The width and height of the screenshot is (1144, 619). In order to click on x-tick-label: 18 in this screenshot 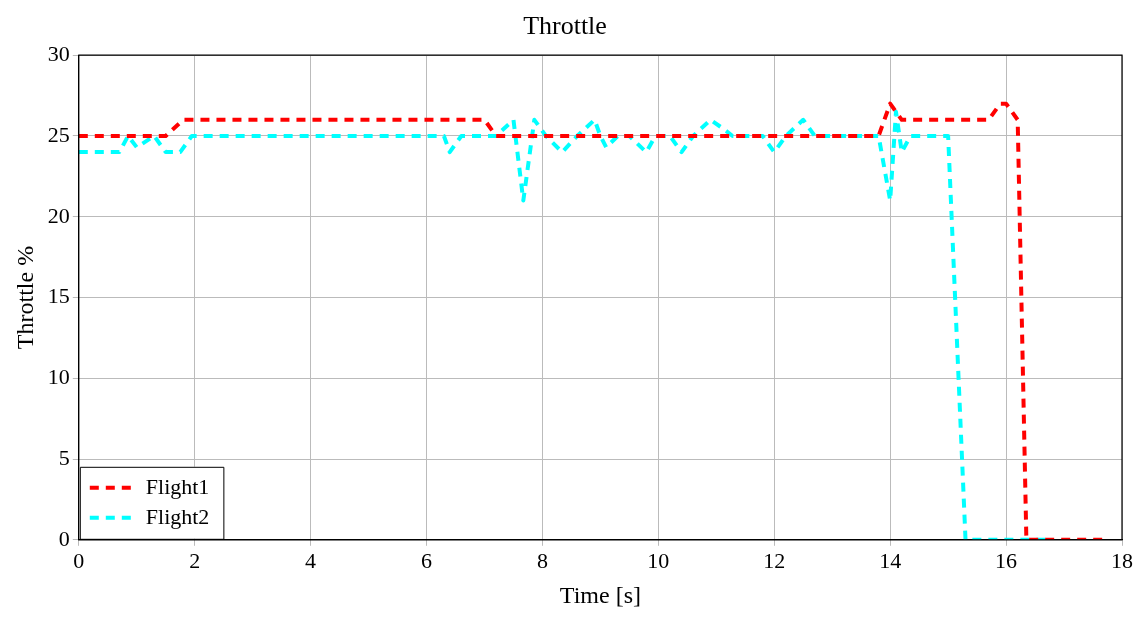, I will do `click(1122, 560)`.